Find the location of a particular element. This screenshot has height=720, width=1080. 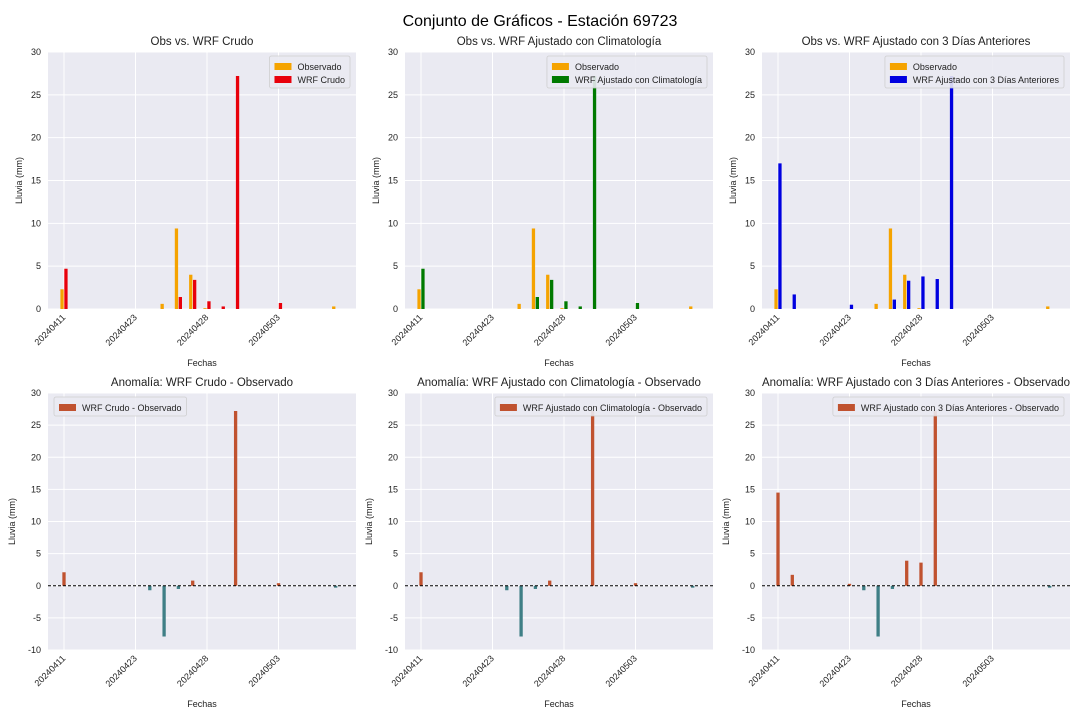

y-axis-label: Lluvia (mm) is located at coordinates (376, 180).